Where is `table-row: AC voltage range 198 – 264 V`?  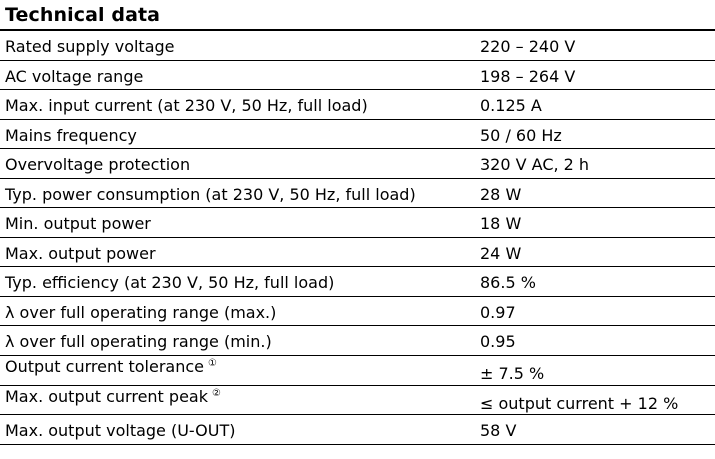 table-row: AC voltage range 198 – 264 V is located at coordinates (357, 76).